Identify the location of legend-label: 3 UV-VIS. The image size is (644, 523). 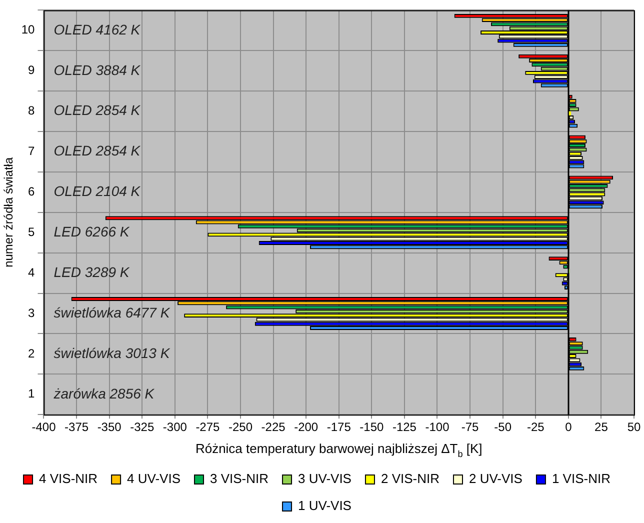
(325, 478).